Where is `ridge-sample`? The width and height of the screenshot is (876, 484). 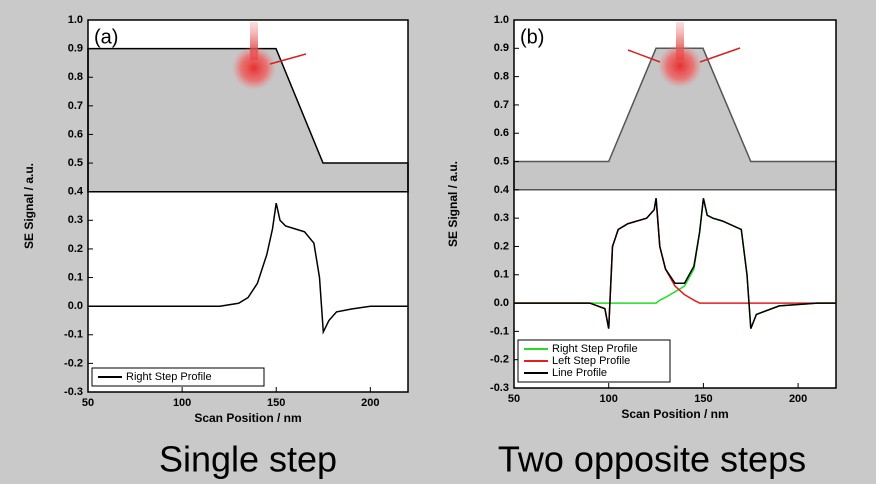 ridge-sample is located at coordinates (675, 119).